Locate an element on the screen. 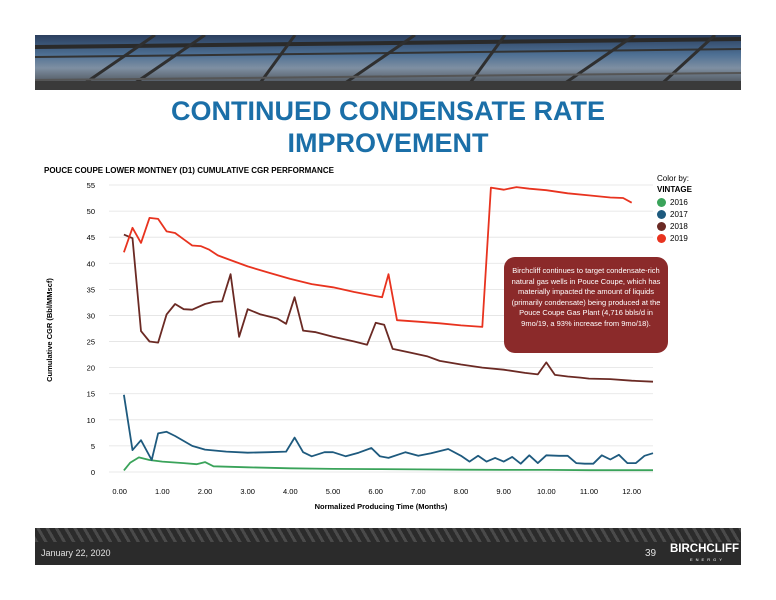  x-tick-label: 9.00 is located at coordinates (503, 491).